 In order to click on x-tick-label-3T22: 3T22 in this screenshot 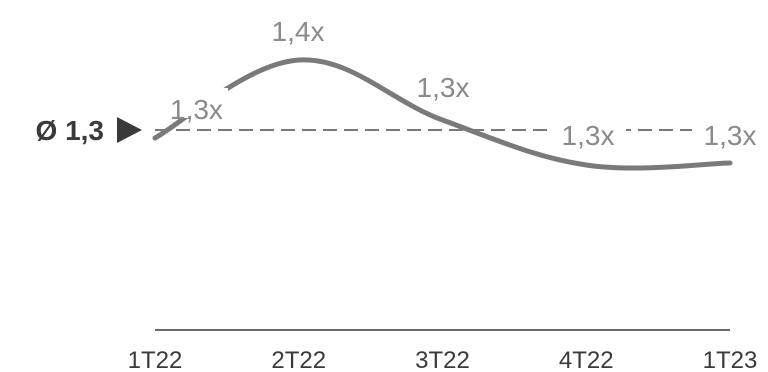, I will do `click(442, 359)`.